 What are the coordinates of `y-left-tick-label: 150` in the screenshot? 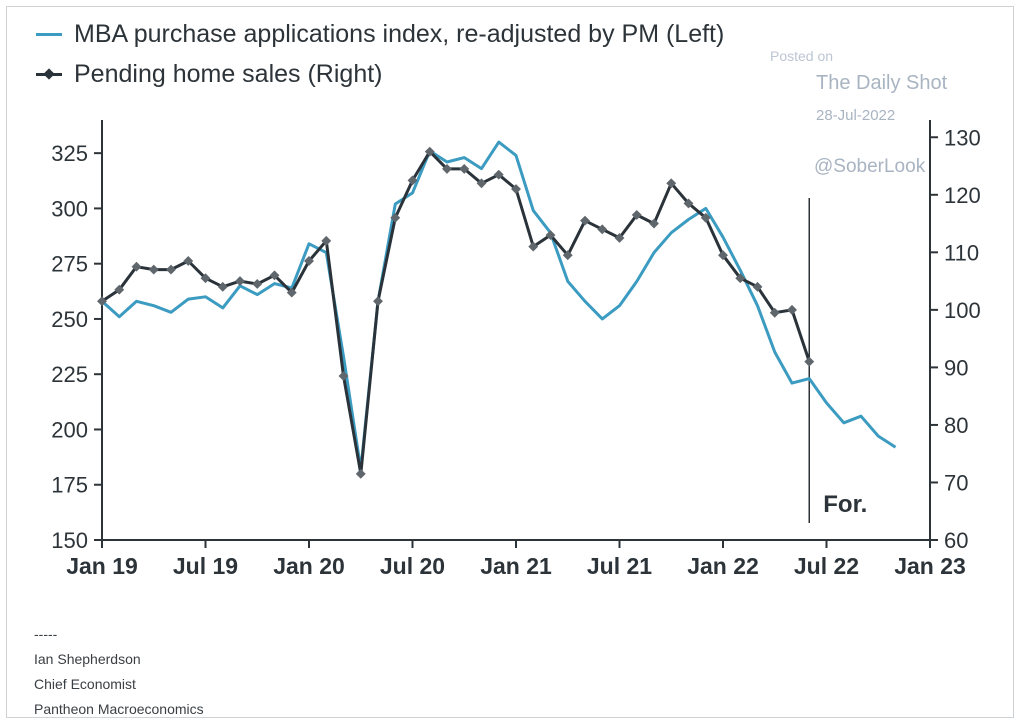 It's located at (69, 540).